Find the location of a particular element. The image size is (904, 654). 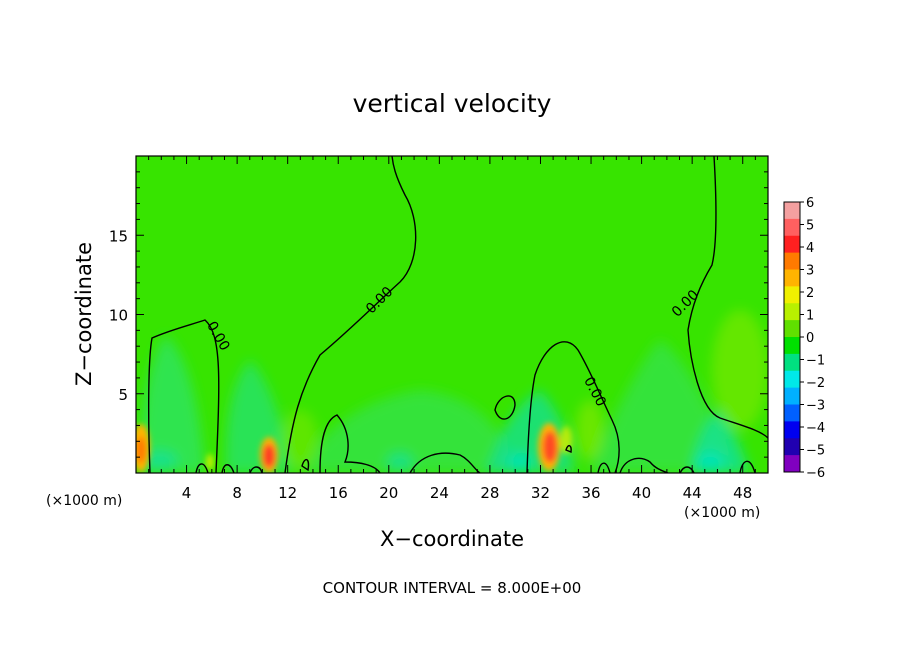

y-tick-label: 10 is located at coordinates (118, 316).